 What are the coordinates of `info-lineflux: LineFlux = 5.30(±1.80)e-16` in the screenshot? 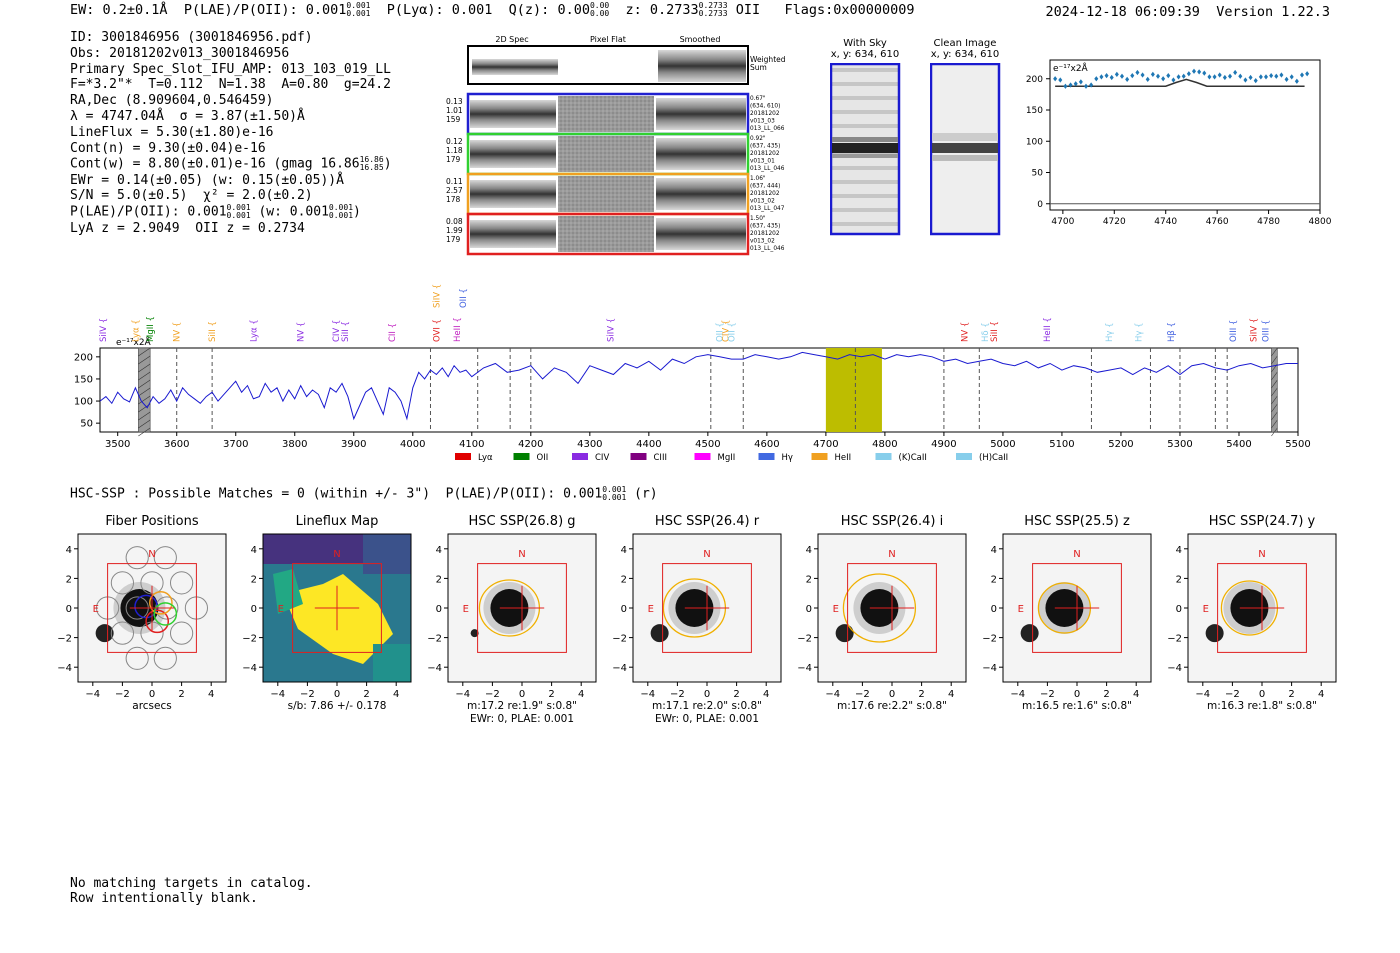 It's located at (172, 132).